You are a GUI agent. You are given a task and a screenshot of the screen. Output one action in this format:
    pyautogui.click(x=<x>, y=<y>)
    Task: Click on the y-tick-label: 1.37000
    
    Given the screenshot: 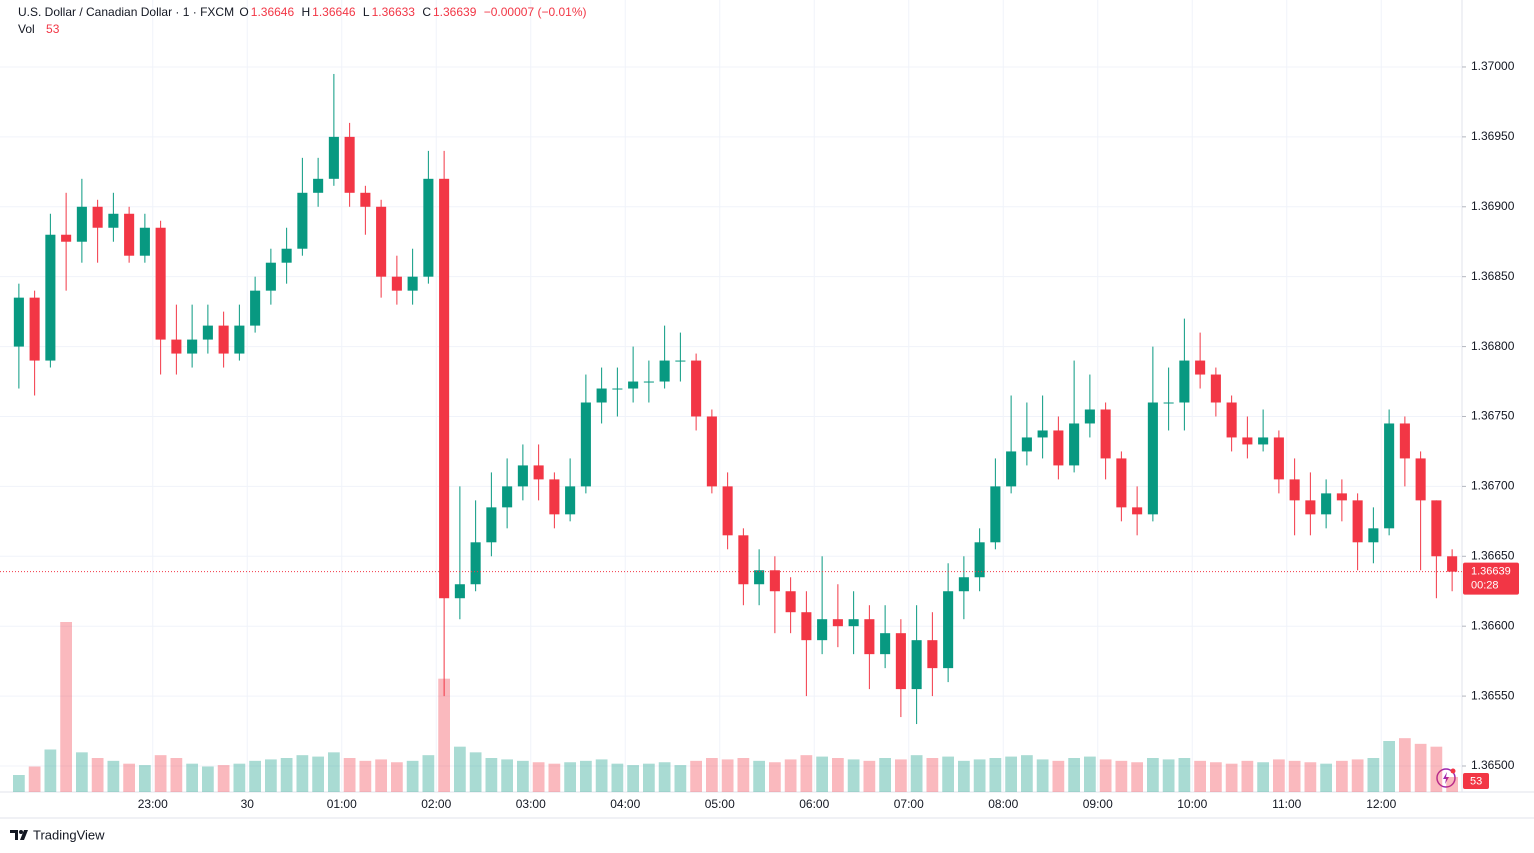 What is the action you would take?
    pyautogui.click(x=1493, y=66)
    